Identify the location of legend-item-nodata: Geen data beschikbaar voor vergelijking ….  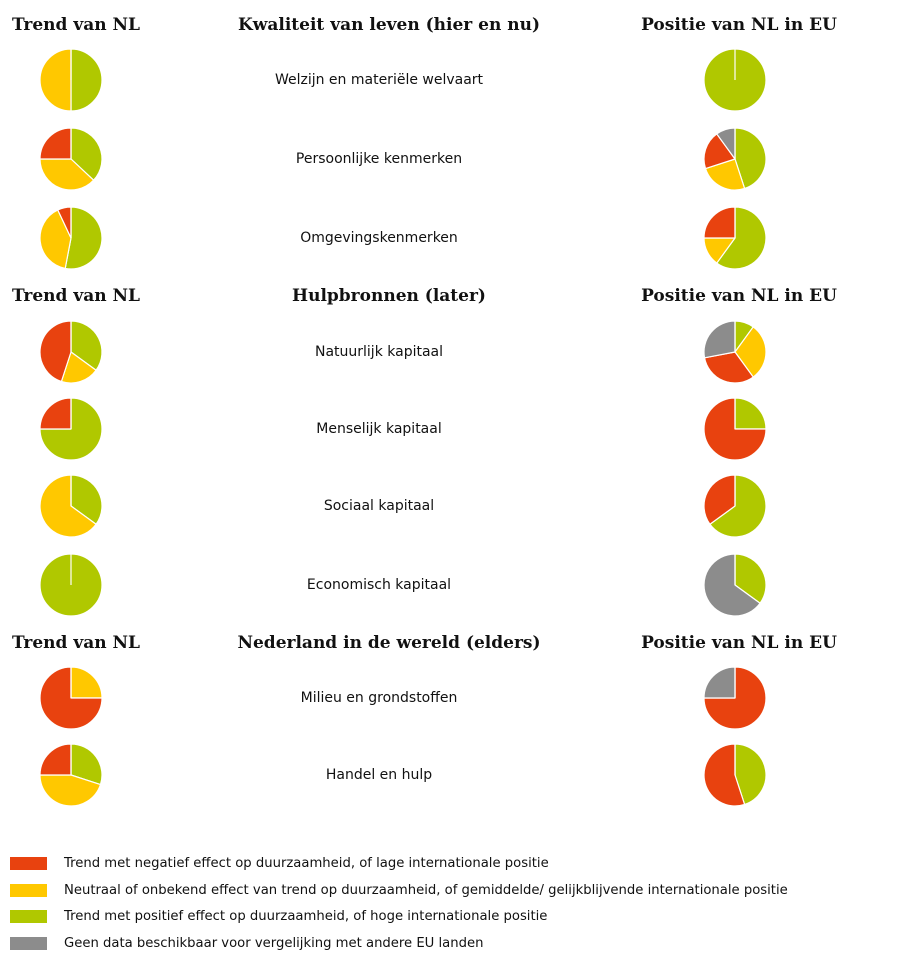
(246, 943).